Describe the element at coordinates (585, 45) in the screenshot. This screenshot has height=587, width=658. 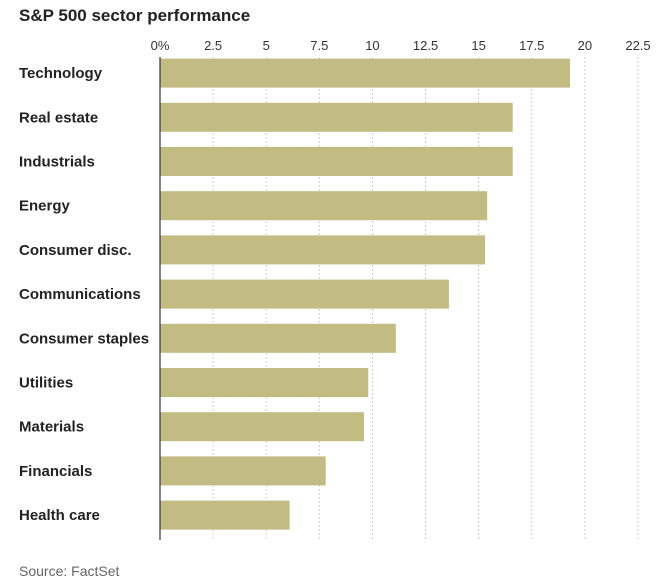
I see `x-tick-label: 20` at that location.